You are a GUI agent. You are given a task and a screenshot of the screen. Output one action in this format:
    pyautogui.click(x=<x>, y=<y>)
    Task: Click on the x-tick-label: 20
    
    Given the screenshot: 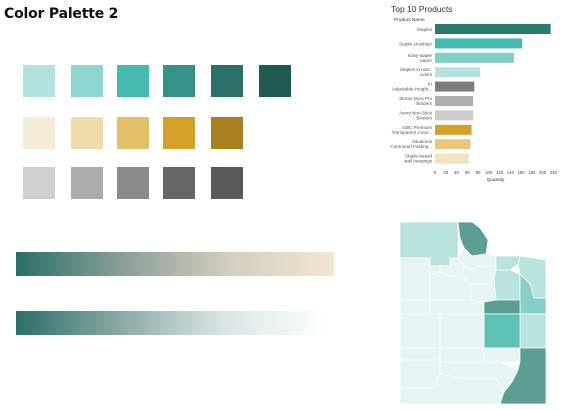 What is the action you would take?
    pyautogui.click(x=445, y=172)
    